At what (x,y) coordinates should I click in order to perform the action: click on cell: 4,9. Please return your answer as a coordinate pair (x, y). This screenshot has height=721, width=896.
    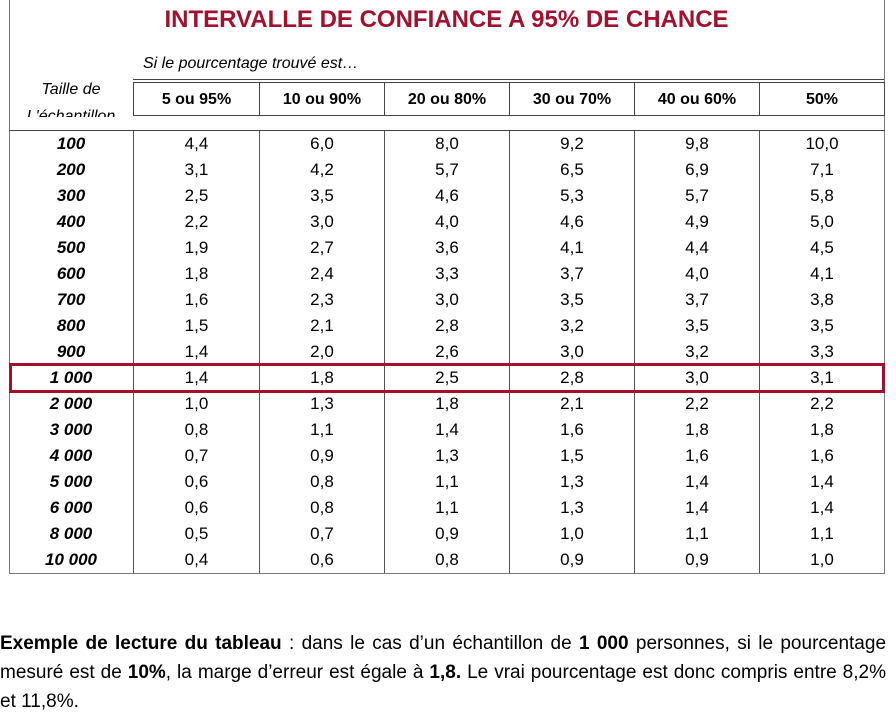
    Looking at the image, I should click on (696, 222).